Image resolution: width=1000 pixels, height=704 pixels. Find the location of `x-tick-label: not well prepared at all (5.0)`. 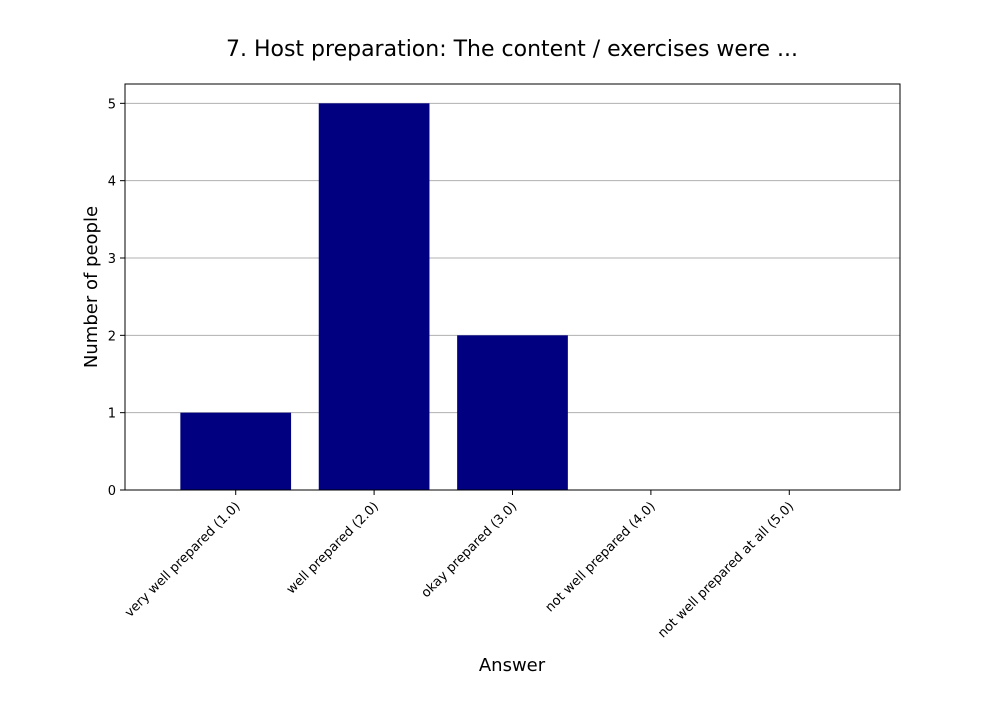

x-tick-label: not well prepared at all (5.0) is located at coordinates (726, 570).